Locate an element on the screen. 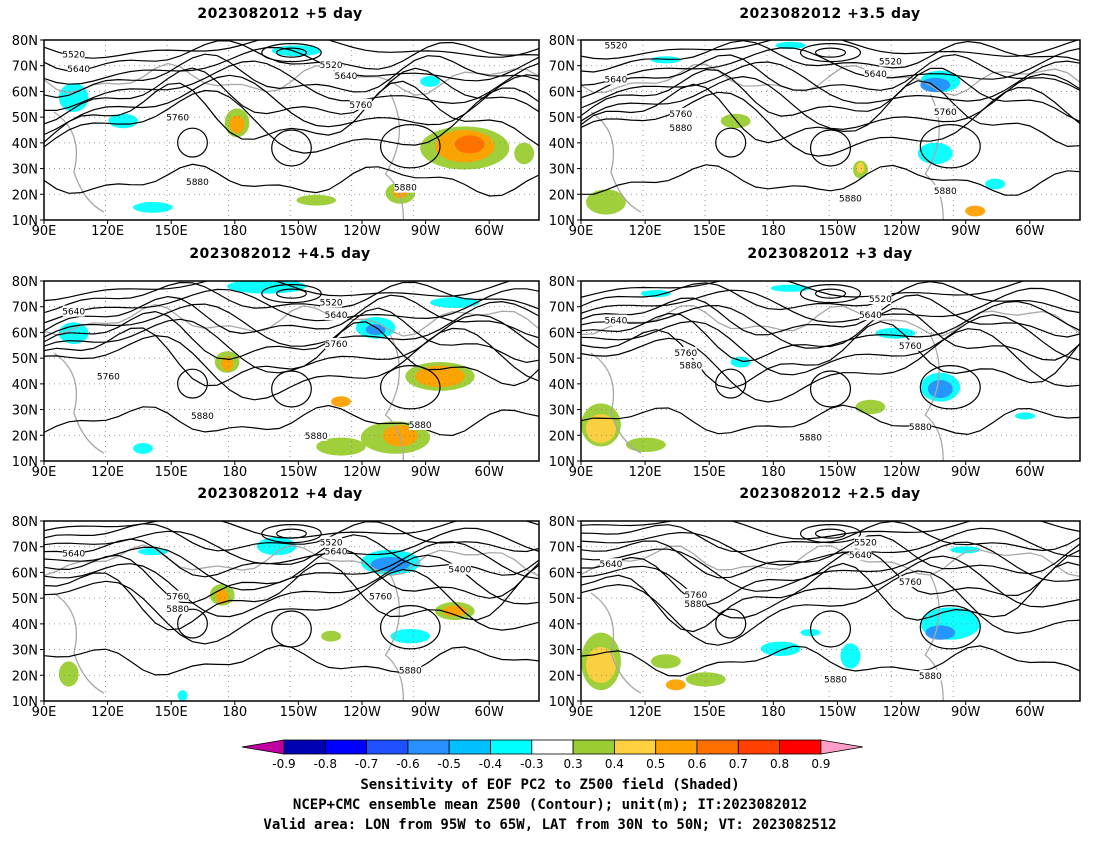 This screenshot has height=850, width=1100. contour-label: 5880 is located at coordinates (835, 680).